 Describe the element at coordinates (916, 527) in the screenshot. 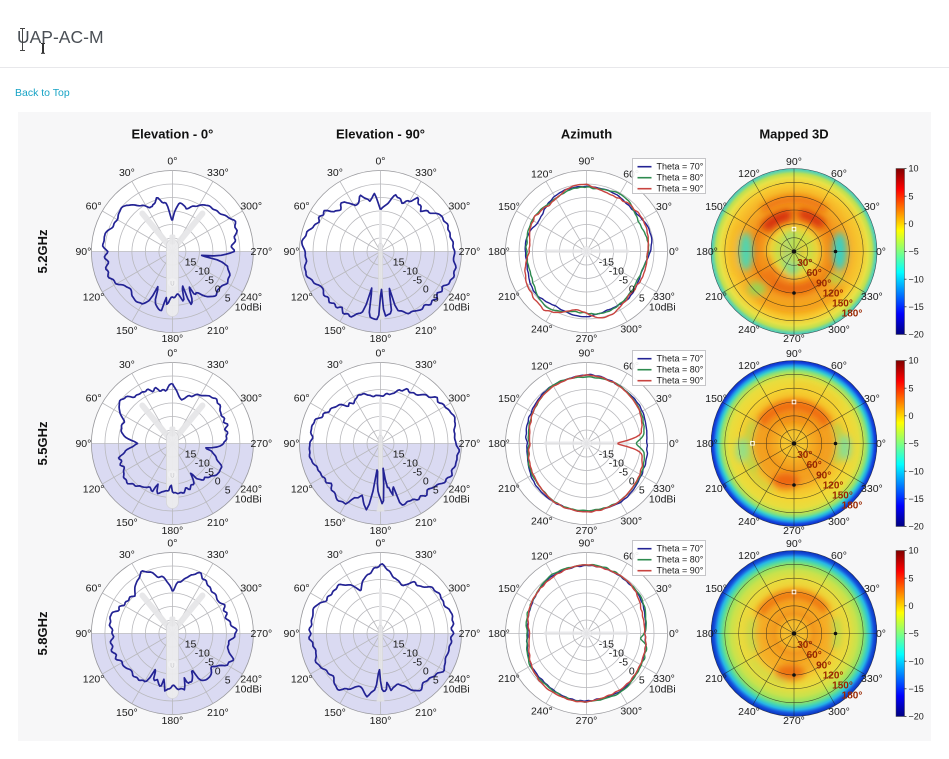

I see `svg-text: −20` at that location.